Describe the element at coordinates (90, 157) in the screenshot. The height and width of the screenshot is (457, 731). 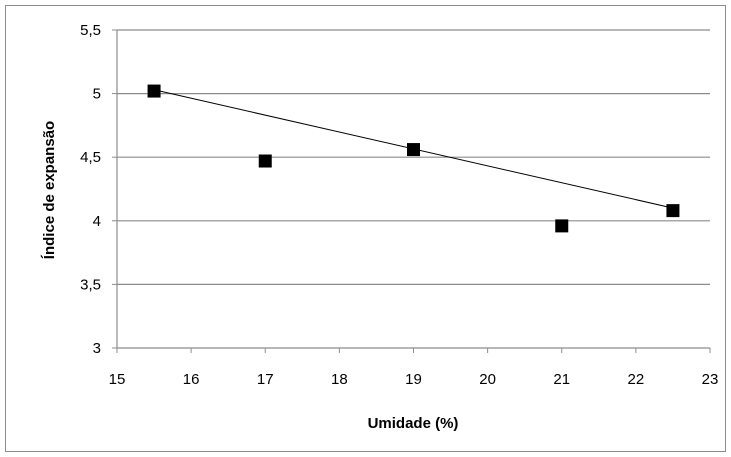
I see `y-tick-label: 4,5` at that location.